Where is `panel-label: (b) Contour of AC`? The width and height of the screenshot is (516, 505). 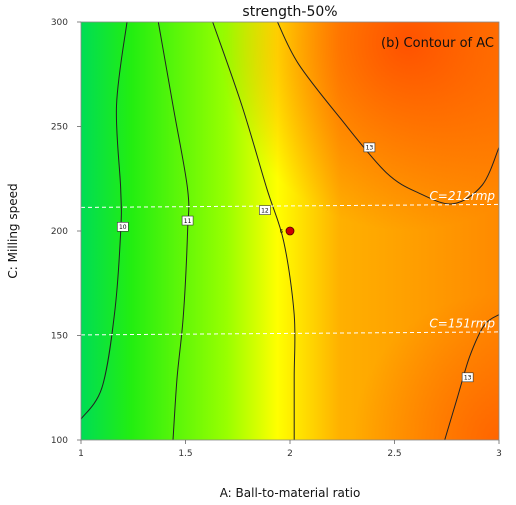
panel-label: (b) Contour of AC is located at coordinates (437, 43).